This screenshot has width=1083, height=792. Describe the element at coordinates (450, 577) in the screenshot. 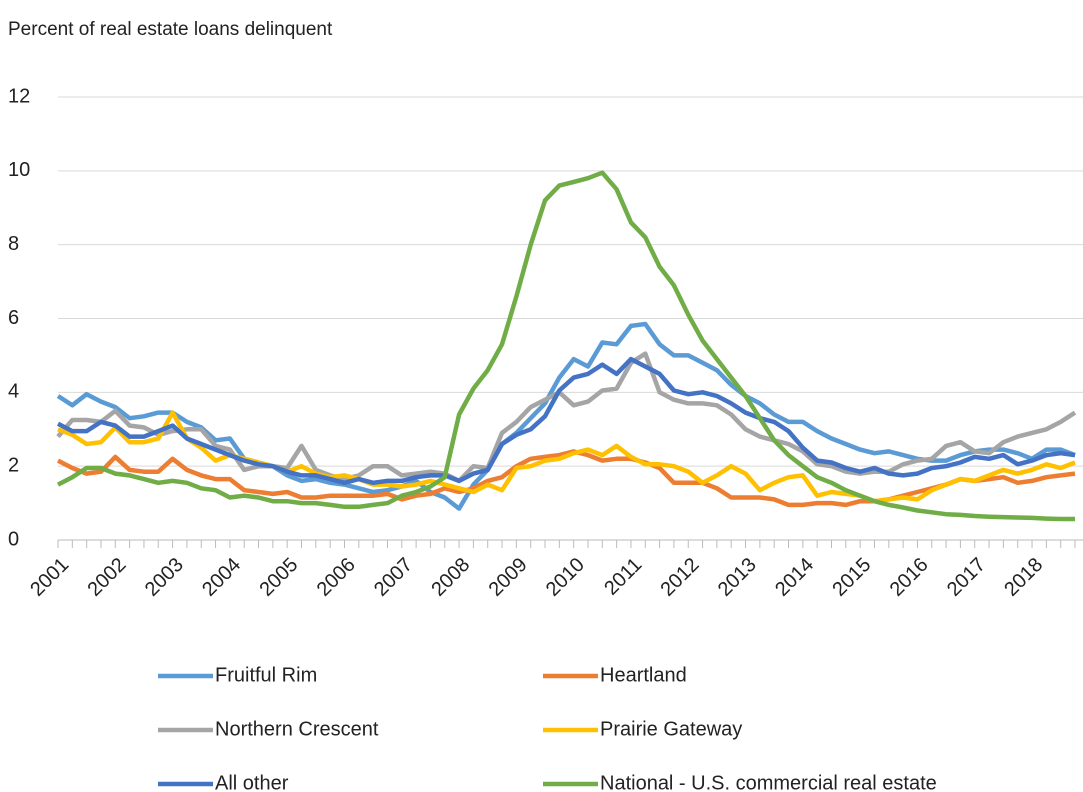

I see `x-tick-label: 2008` at that location.